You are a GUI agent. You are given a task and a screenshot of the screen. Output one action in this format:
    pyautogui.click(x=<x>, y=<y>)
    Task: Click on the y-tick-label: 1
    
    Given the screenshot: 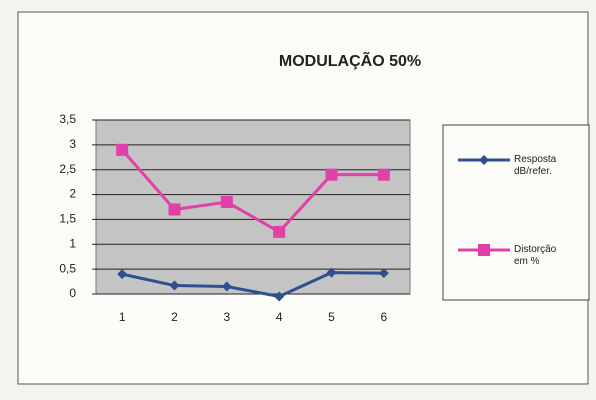 What is the action you would take?
    pyautogui.click(x=72, y=243)
    